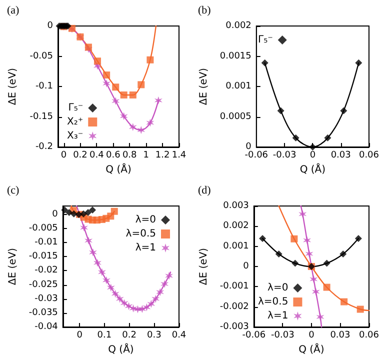  I want to click on y-tick-label: -0.1, so click(44, 87).